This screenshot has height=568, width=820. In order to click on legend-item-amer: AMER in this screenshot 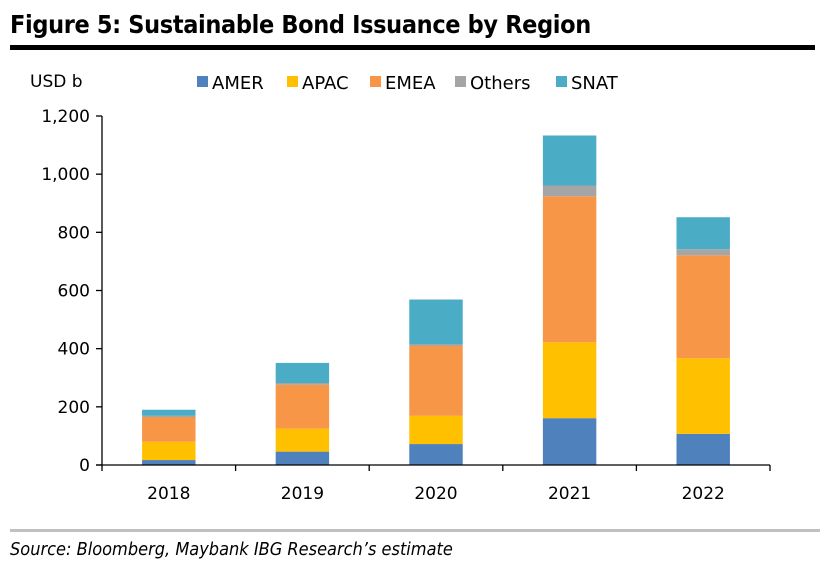, I will do `click(230, 83)`.